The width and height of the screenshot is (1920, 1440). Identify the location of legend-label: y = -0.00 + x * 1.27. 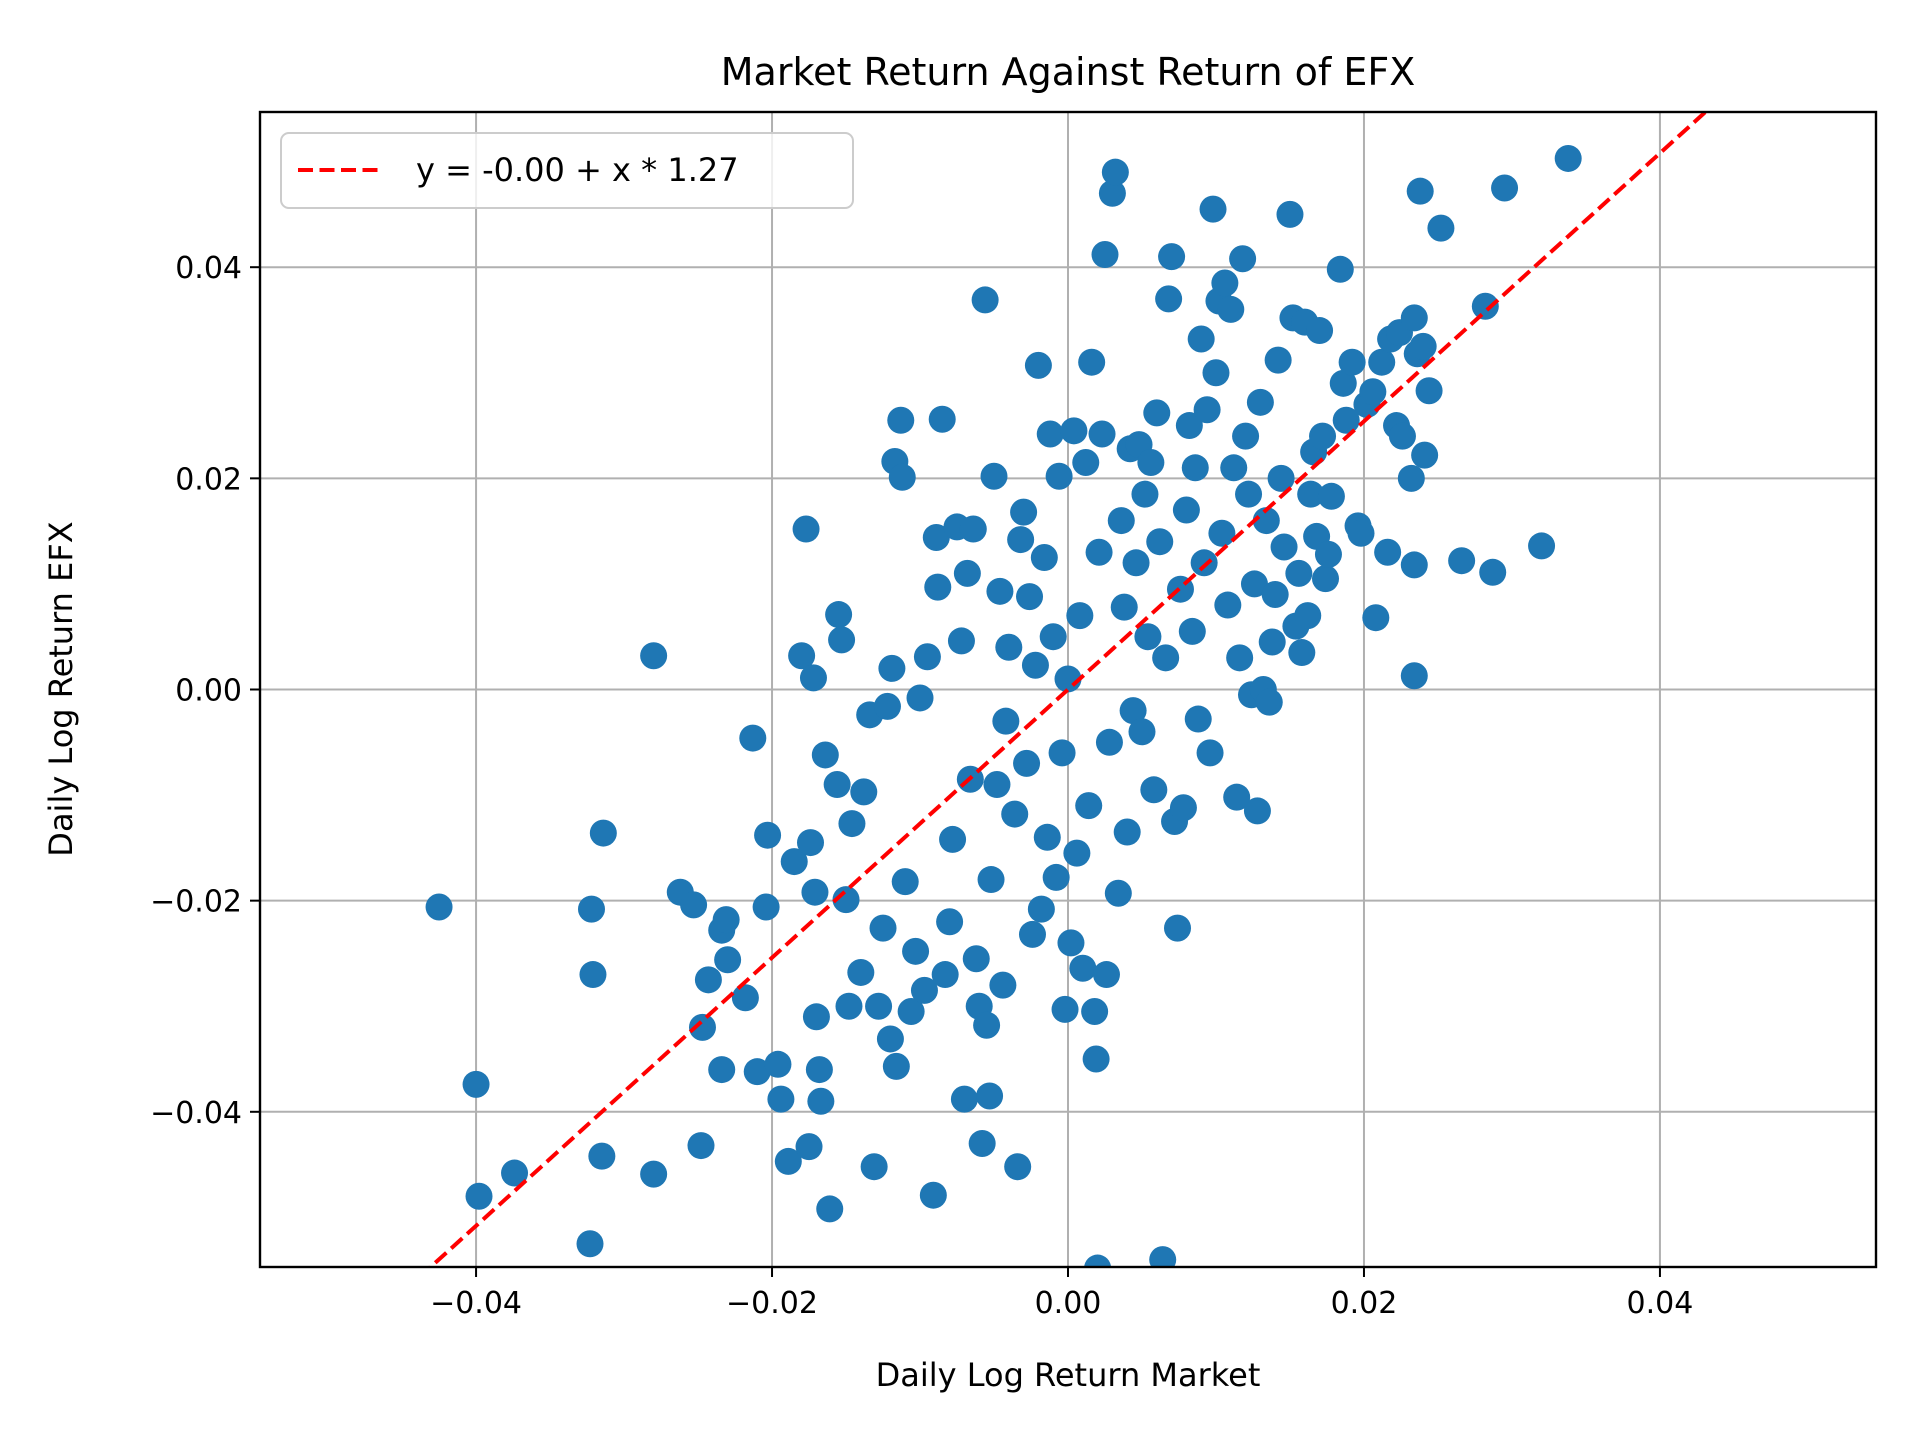
(577, 170).